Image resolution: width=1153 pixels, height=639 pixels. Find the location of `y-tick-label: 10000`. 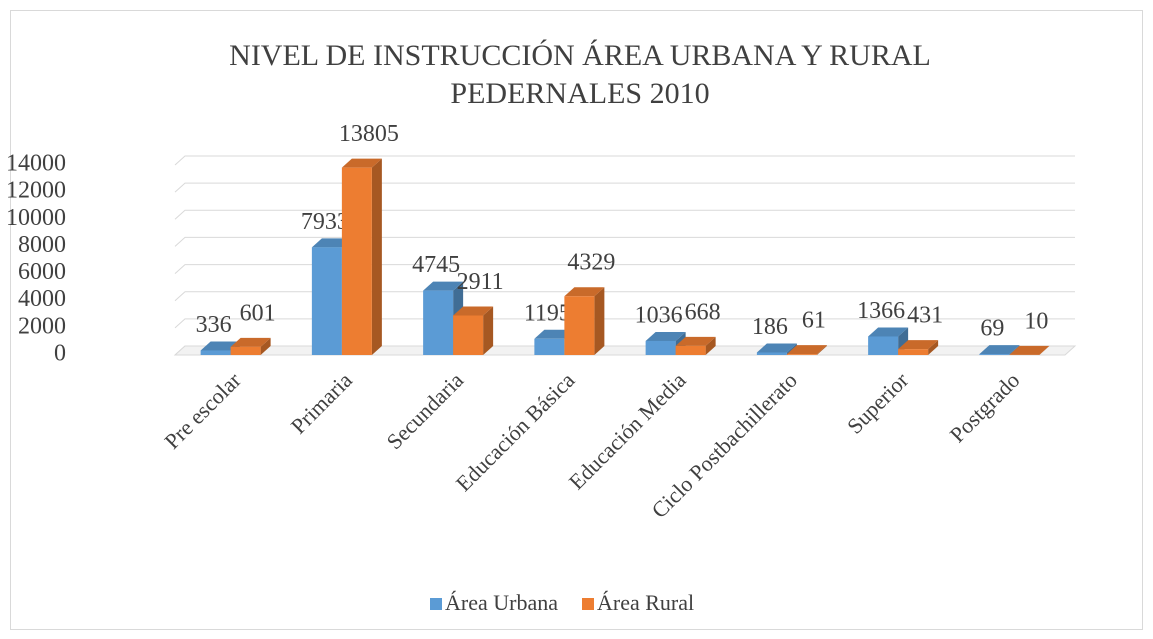

y-tick-label: 10000 is located at coordinates (36, 218).